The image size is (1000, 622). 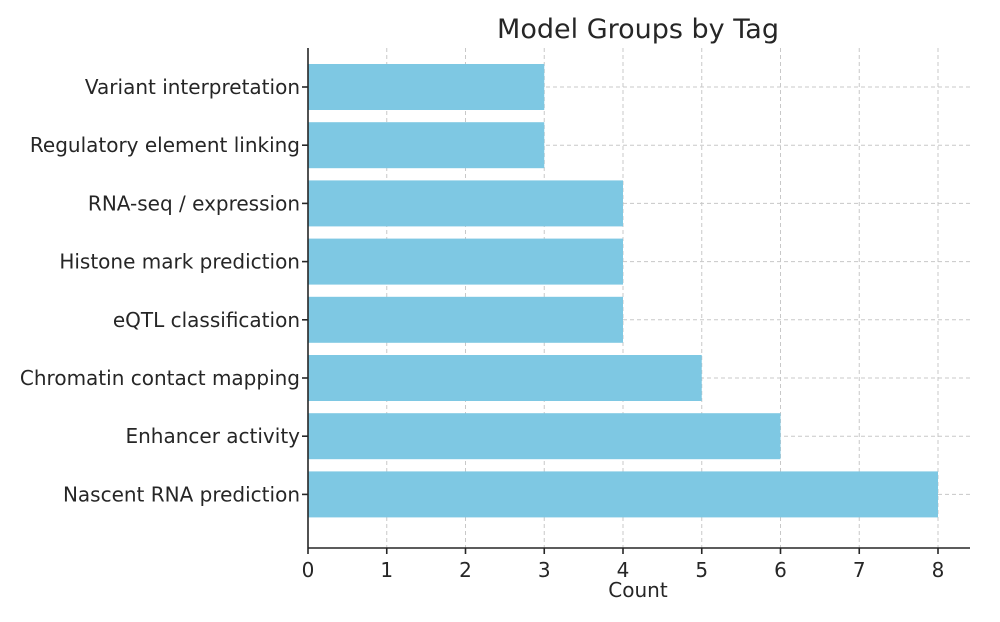 What do you see at coordinates (938, 570) in the screenshot?
I see `x-tick-label: 8` at bounding box center [938, 570].